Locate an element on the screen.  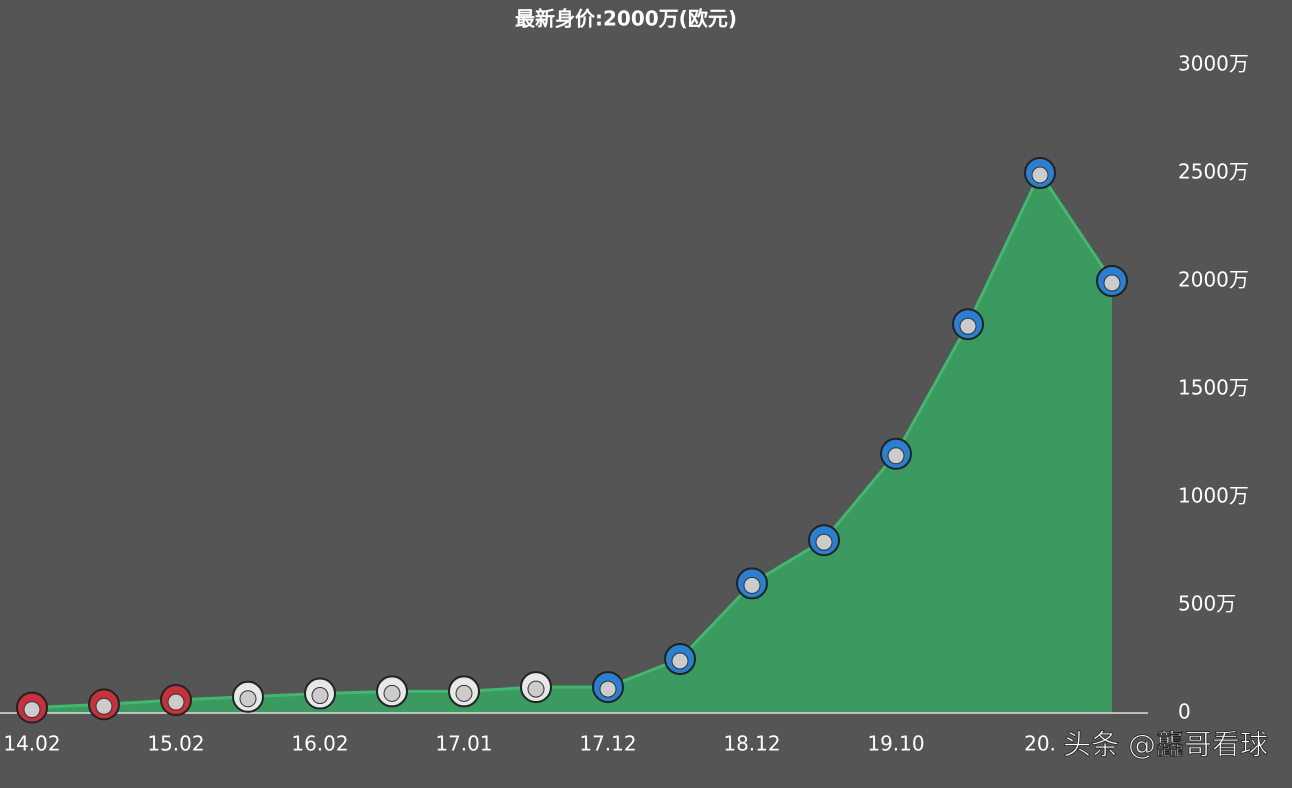
y-tick-label: 2000万 is located at coordinates (1213, 280).